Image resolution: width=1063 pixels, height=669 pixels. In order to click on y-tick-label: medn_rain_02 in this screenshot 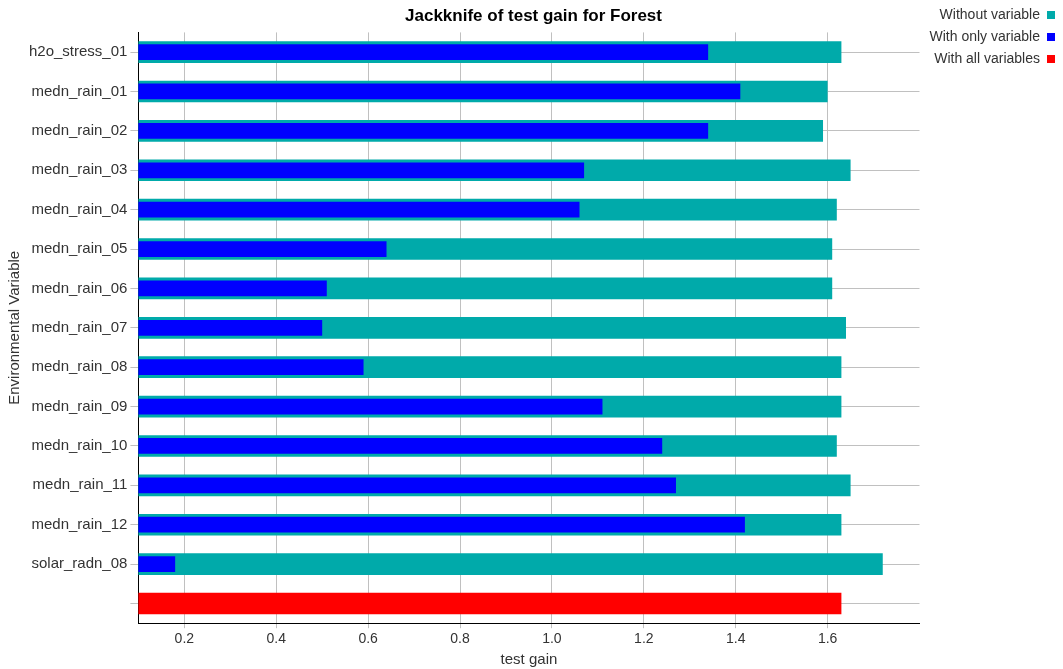, I will do `click(79, 130)`.